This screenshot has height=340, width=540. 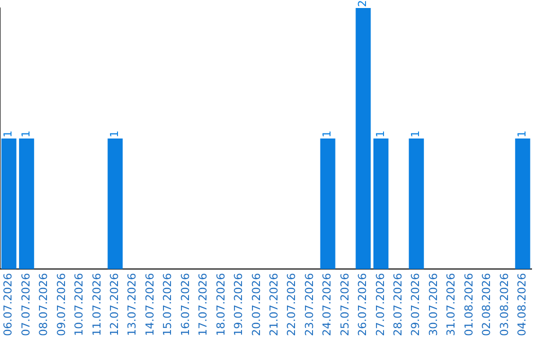 What do you see at coordinates (43, 304) in the screenshot?
I see `x-tick-label: 08.07.2026` at bounding box center [43, 304].